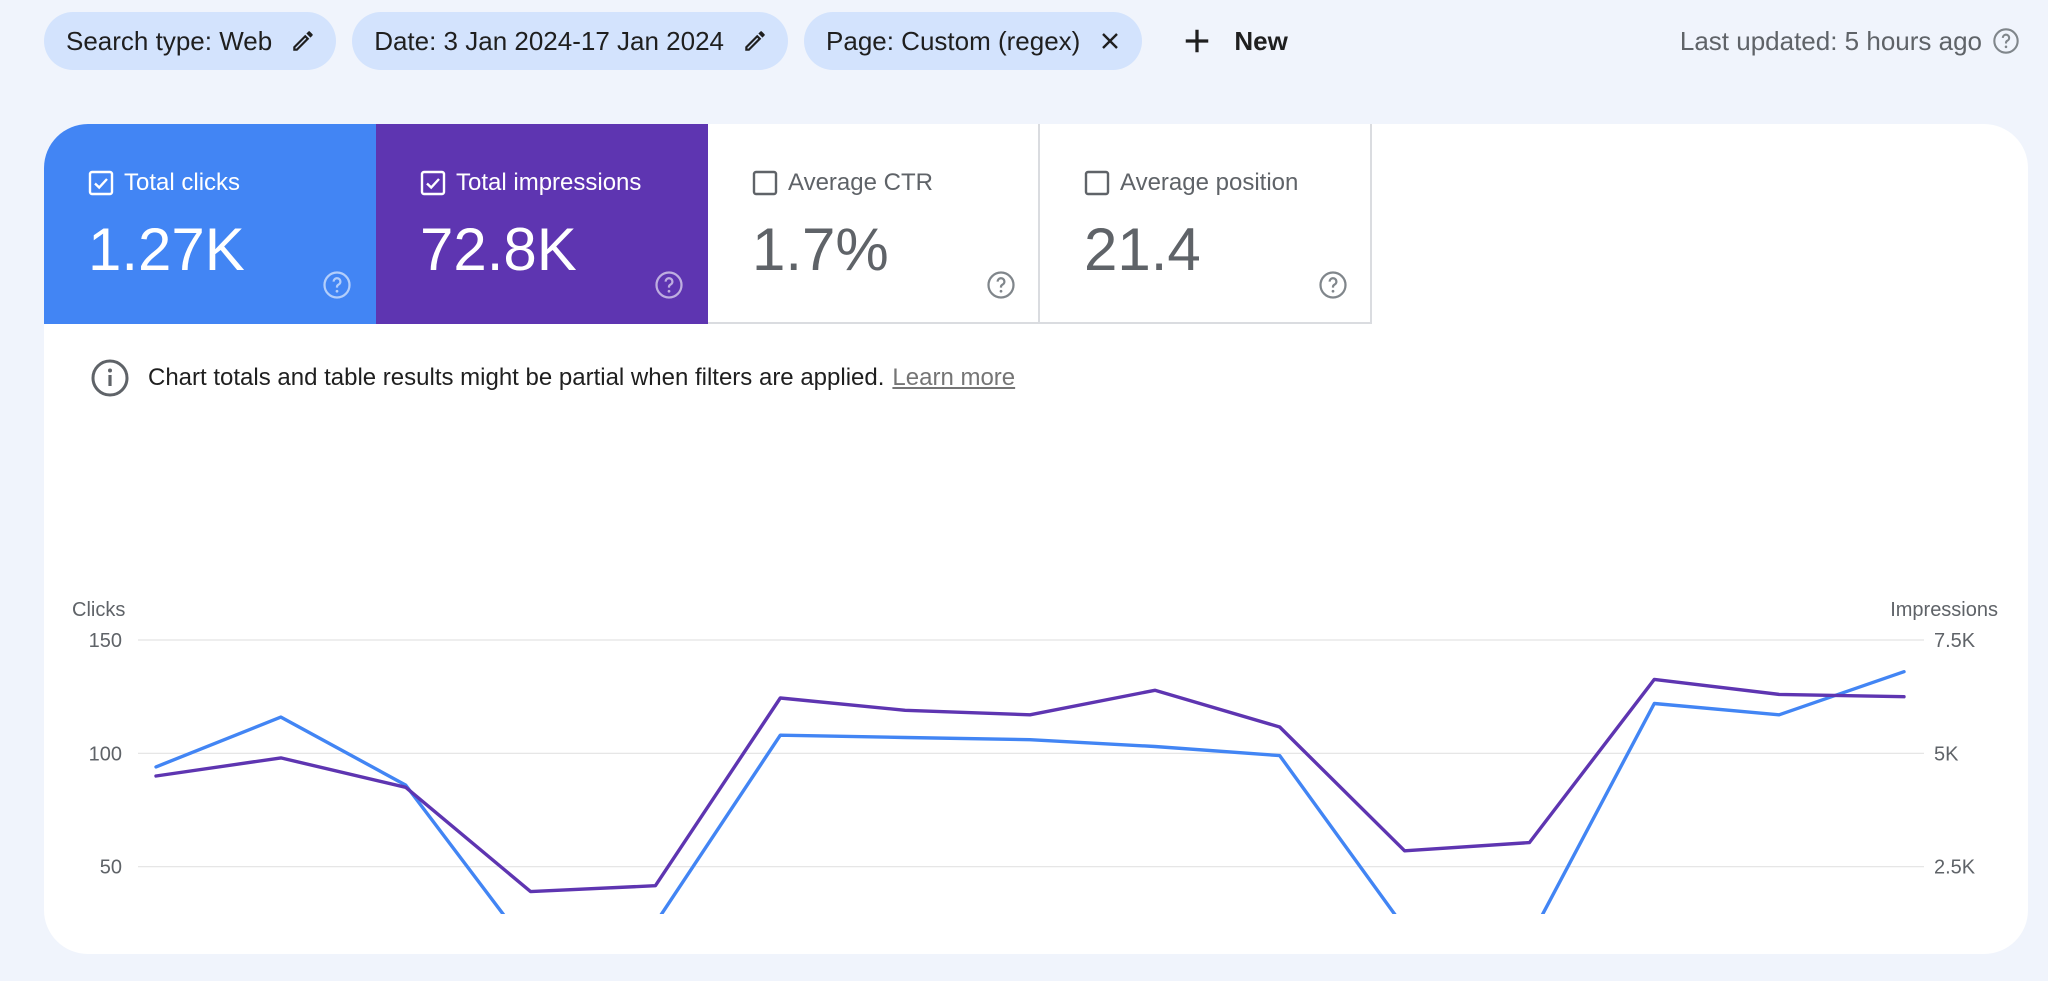 The width and height of the screenshot is (2048, 981). Describe the element at coordinates (98, 610) in the screenshot. I see `y-axis-left-label: Clicks` at that location.